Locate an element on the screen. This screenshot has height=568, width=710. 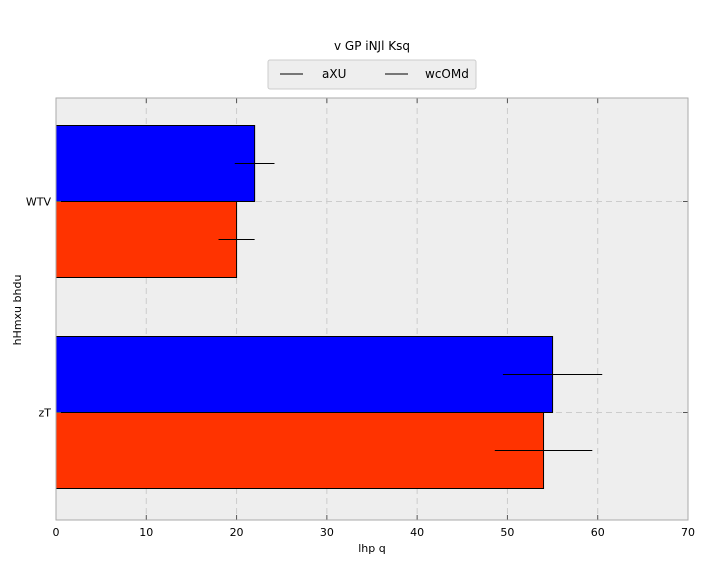
x-tick-label: 70 is located at coordinates (688, 532).